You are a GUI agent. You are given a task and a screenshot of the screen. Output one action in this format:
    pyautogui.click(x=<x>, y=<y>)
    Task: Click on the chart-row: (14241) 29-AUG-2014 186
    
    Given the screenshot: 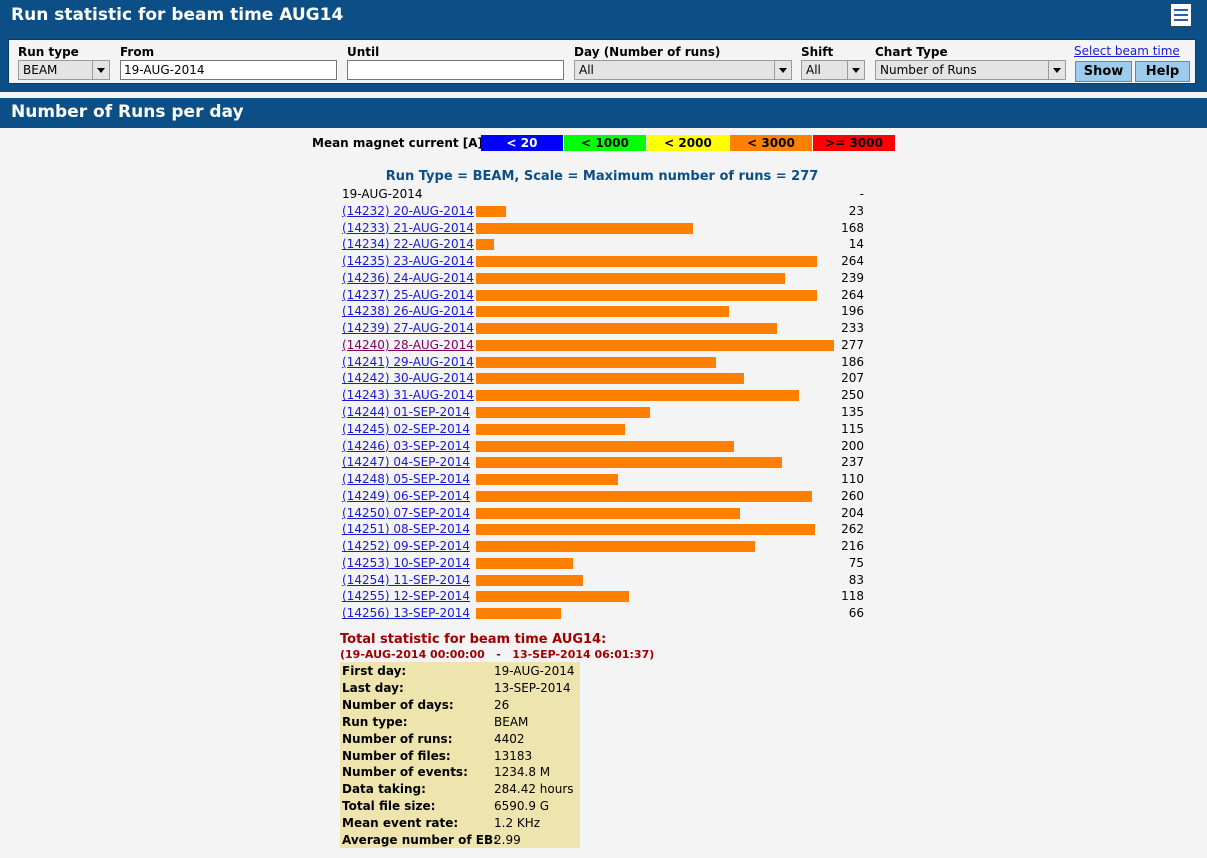 What is the action you would take?
    pyautogui.click(x=604, y=363)
    